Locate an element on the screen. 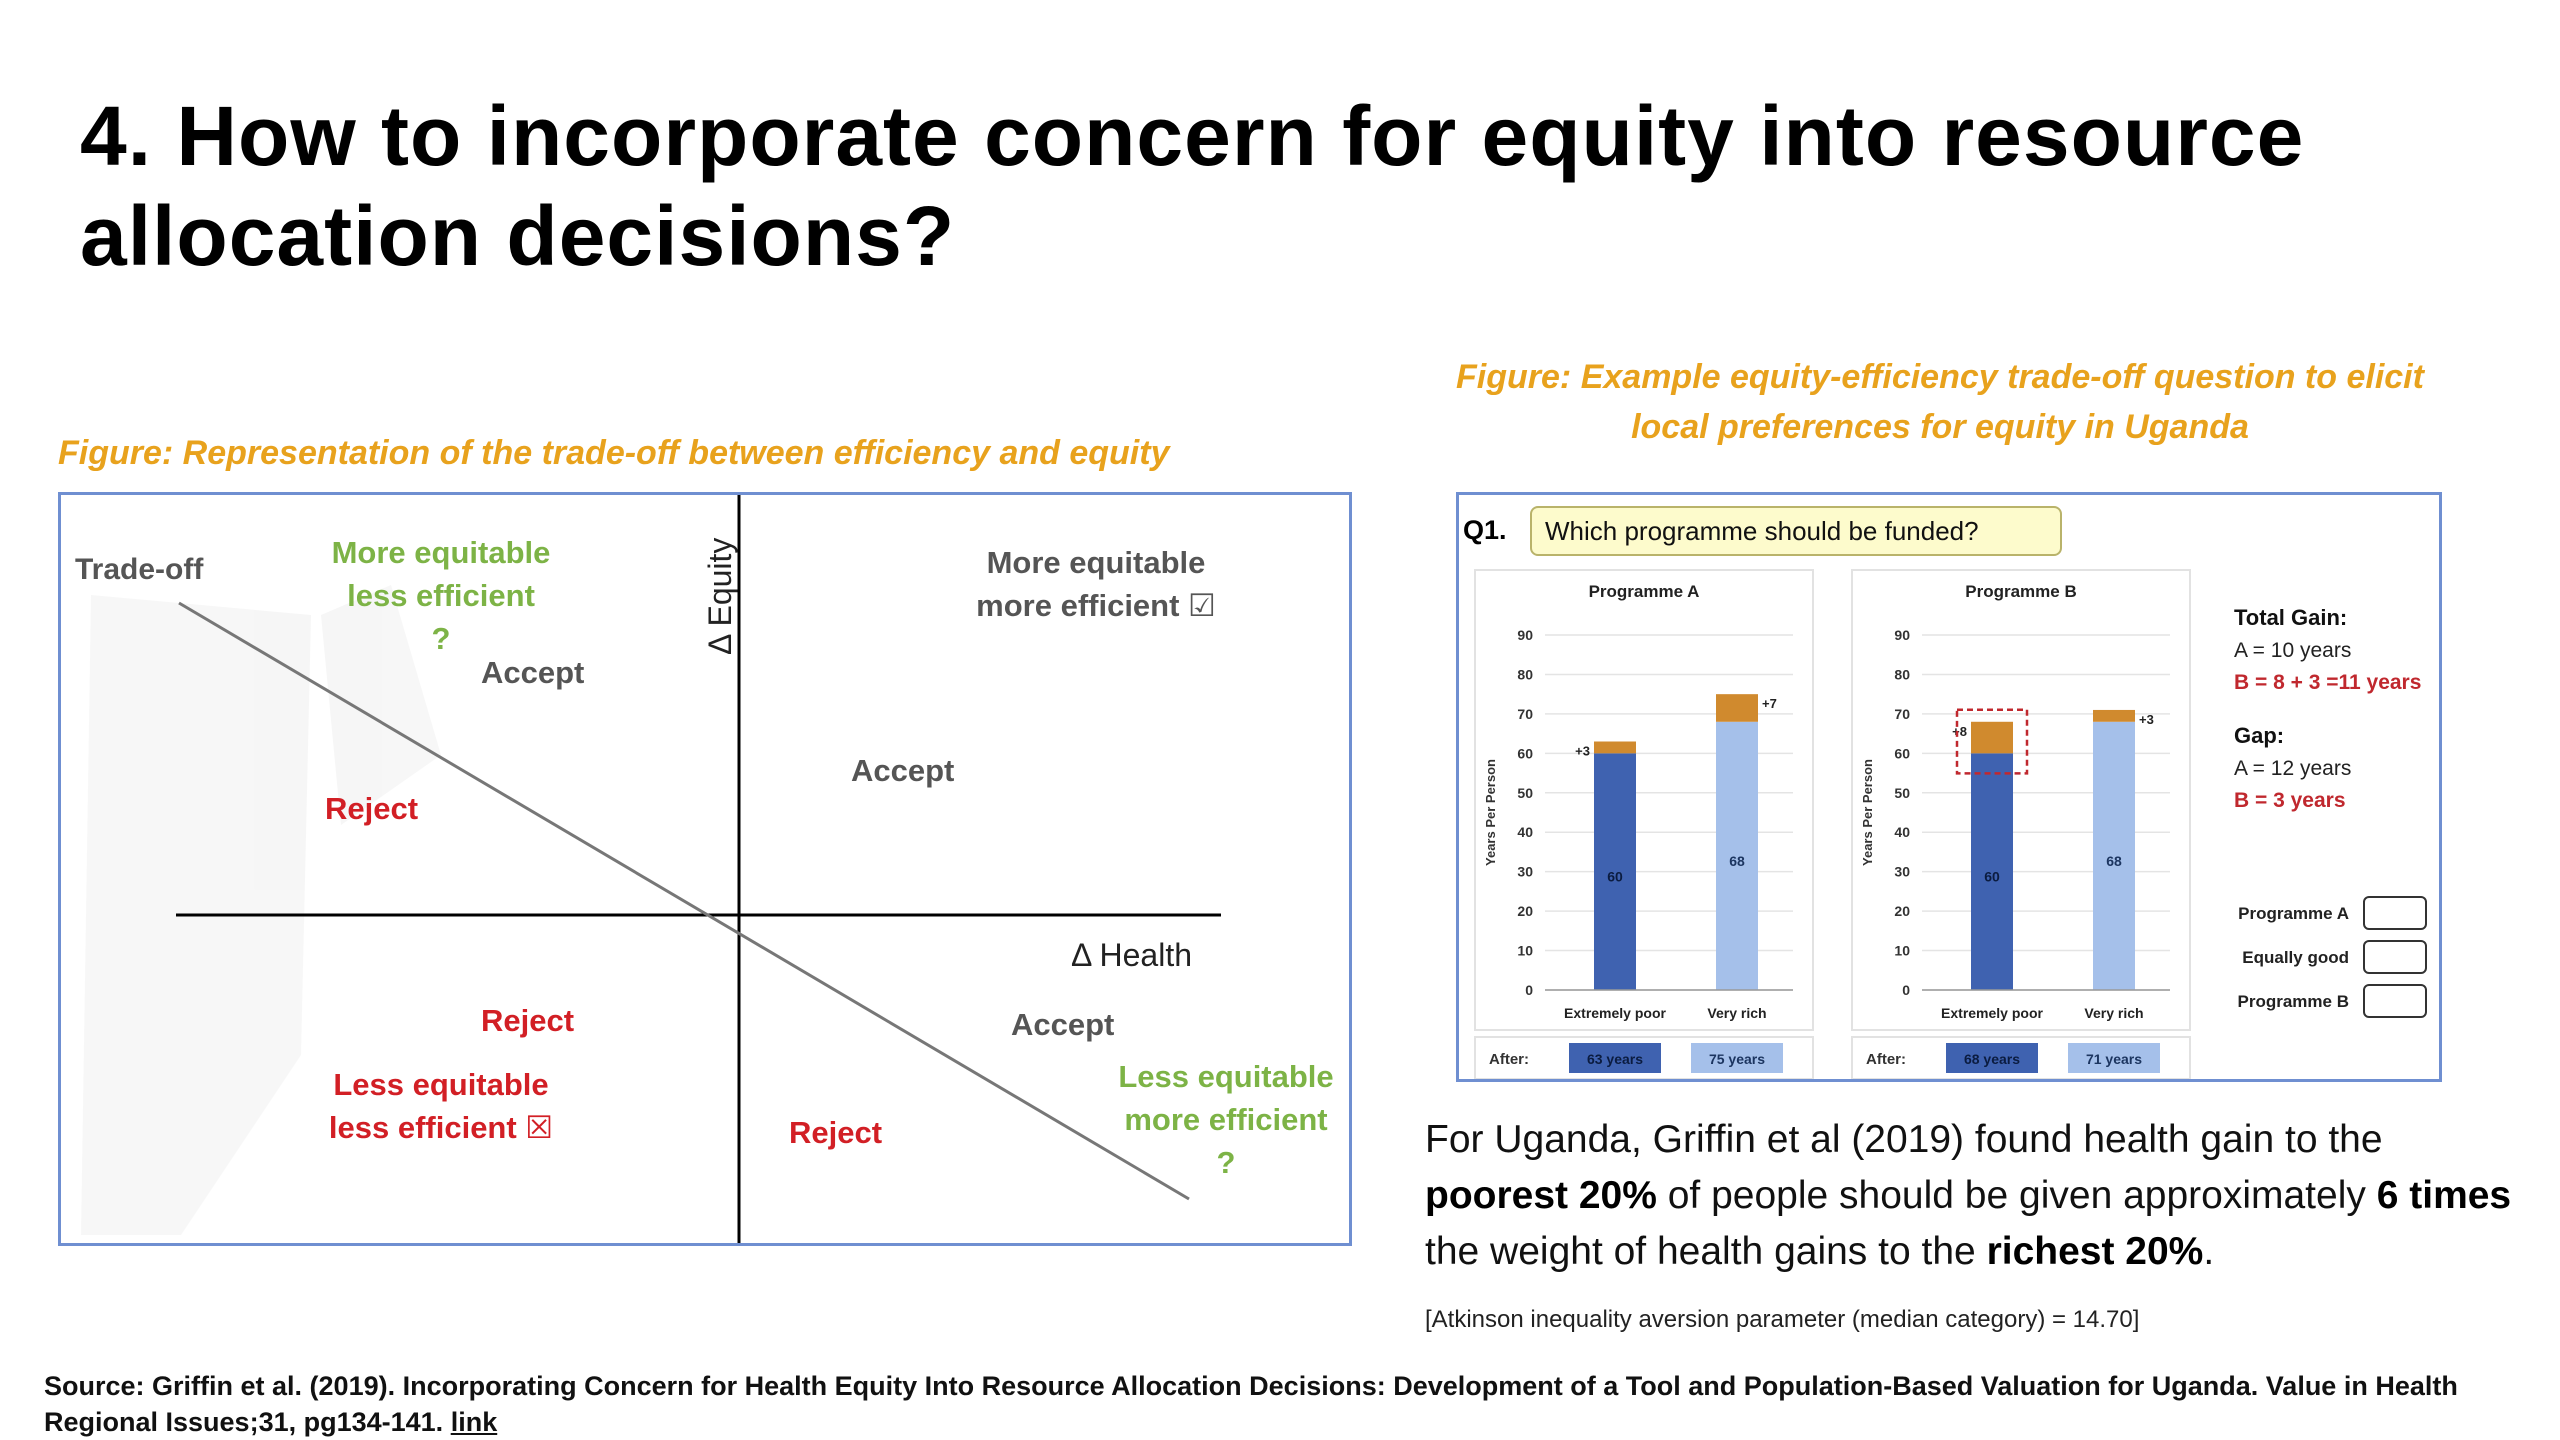 The image size is (2560, 1440). quadrant-more-equitable-less-efficient: More equitable less efficient ? is located at coordinates (441, 595).